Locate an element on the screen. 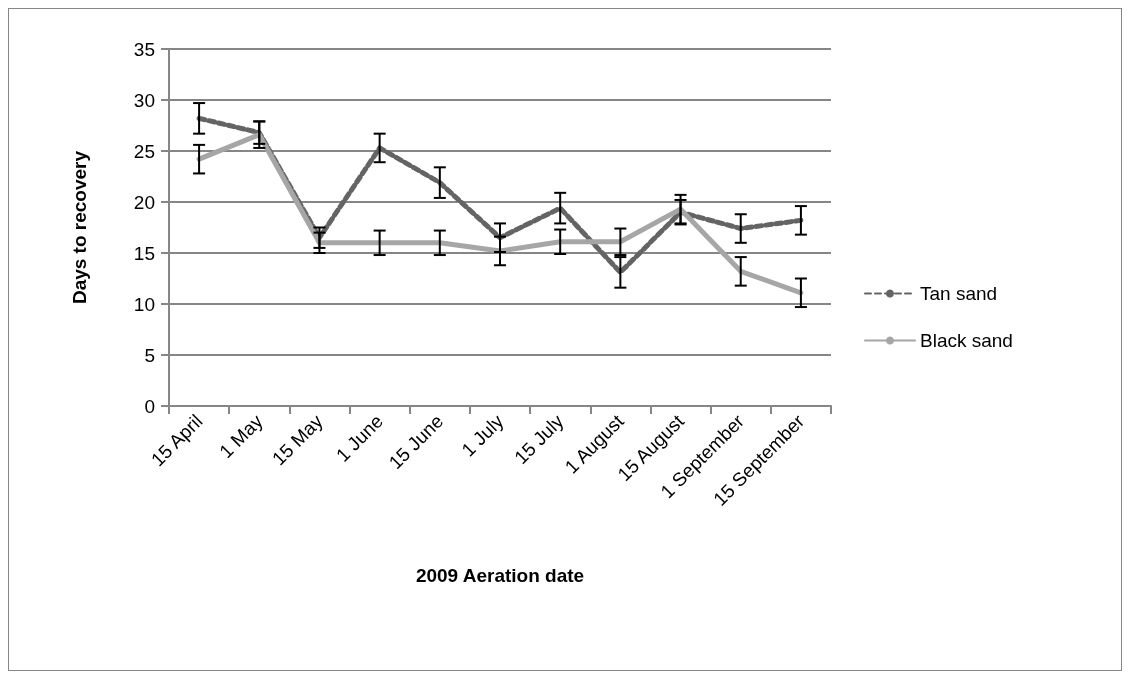 The image size is (1130, 679). y-tick-label: 25 is located at coordinates (144, 151).